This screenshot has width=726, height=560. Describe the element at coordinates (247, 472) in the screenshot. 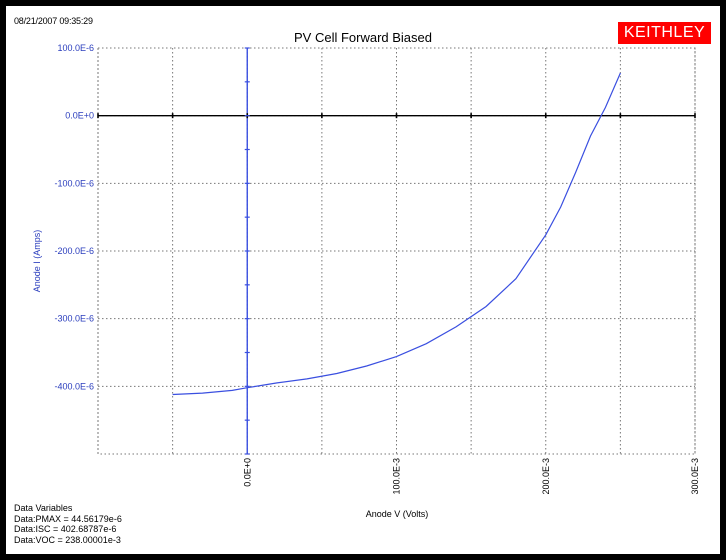

I see `x-tick-label: 0.0E+0` at that location.